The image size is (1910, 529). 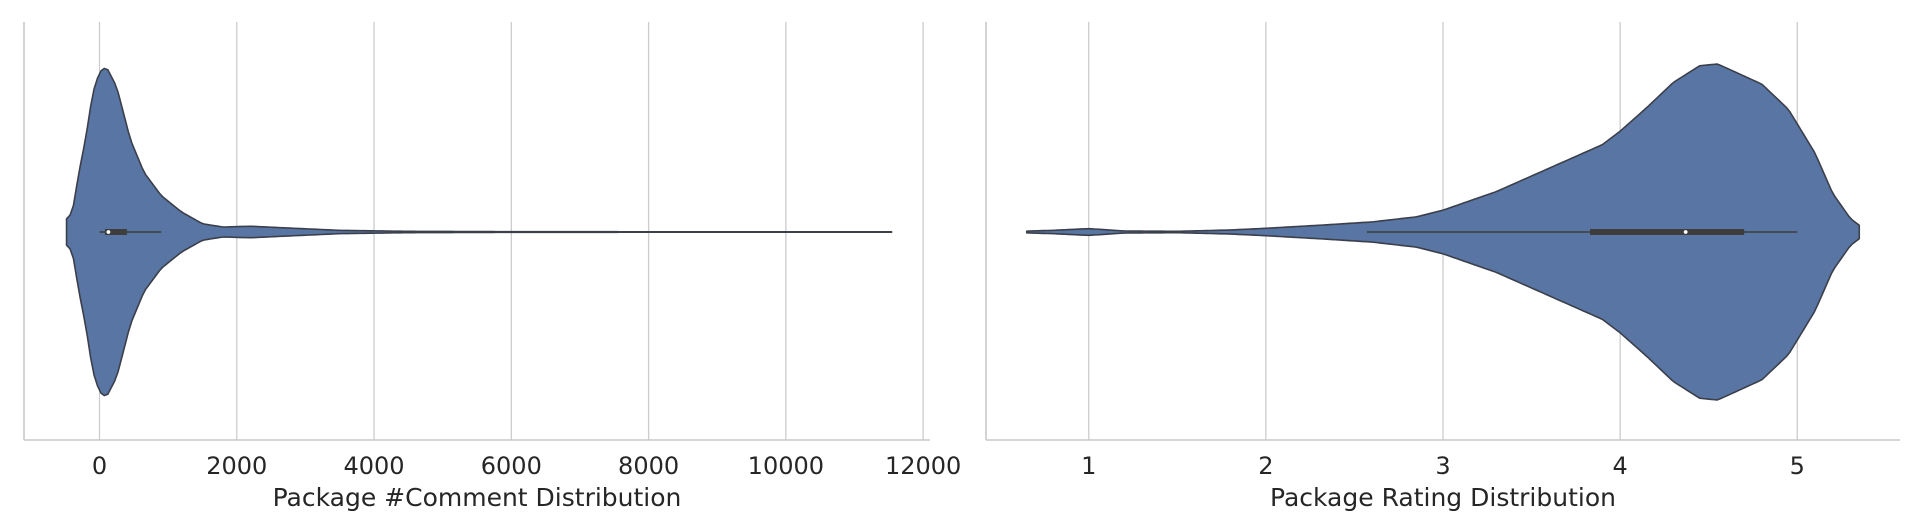 I want to click on x-tick-label: 10000, so click(x=786, y=466).